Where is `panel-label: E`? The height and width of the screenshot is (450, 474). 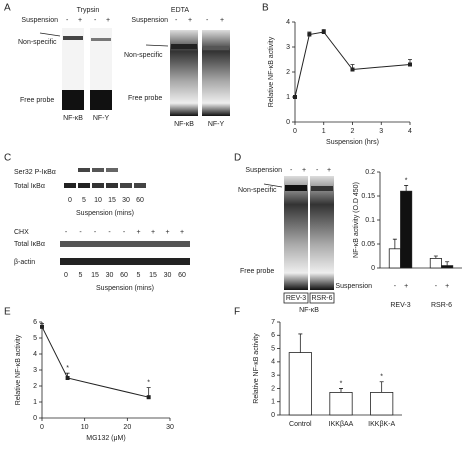 panel-label: E is located at coordinates (7, 312).